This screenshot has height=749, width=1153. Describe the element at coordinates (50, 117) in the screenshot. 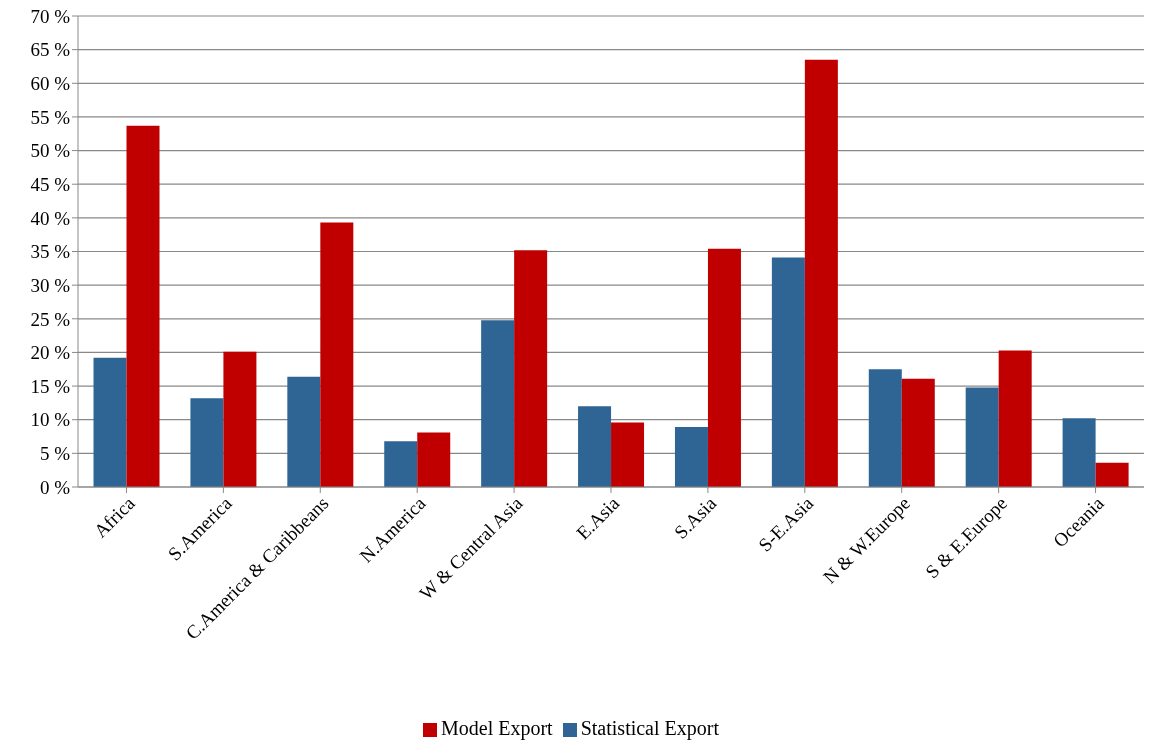

I see `y-tick-label: 55 %` at that location.